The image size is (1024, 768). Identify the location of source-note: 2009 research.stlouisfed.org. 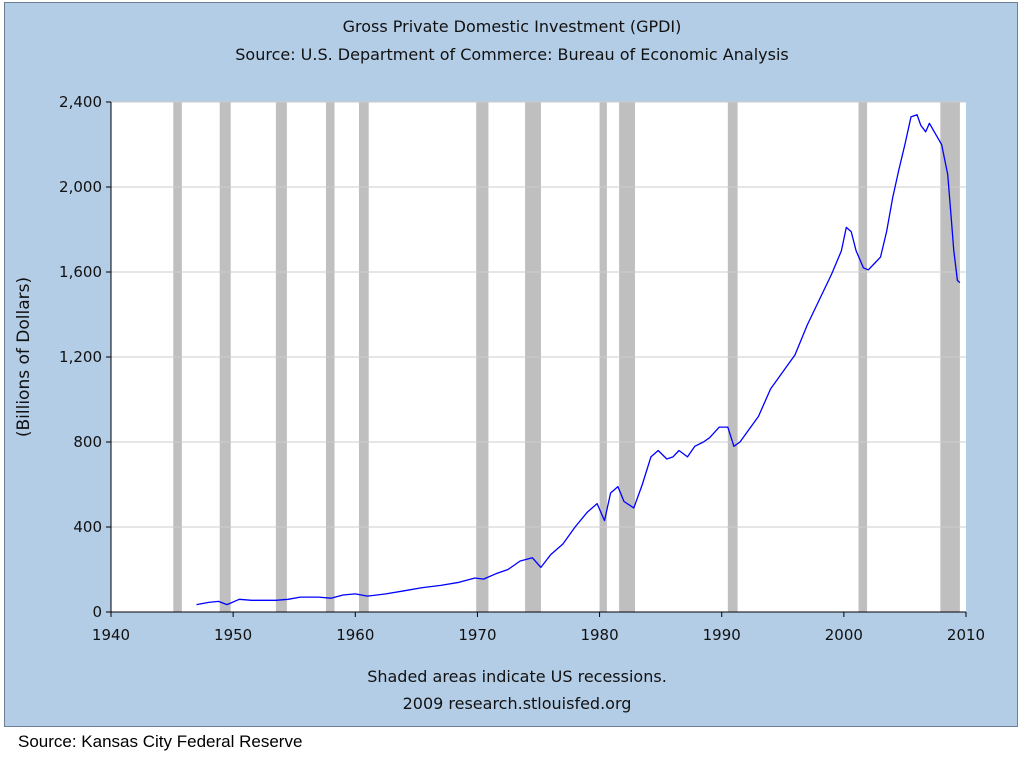
(517, 703).